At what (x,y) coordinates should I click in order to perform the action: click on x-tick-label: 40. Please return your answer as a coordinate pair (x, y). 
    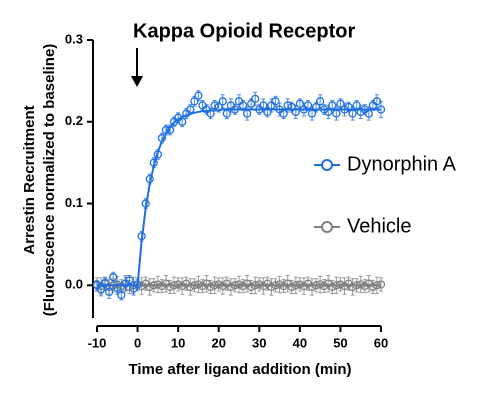
    Looking at the image, I should click on (300, 342).